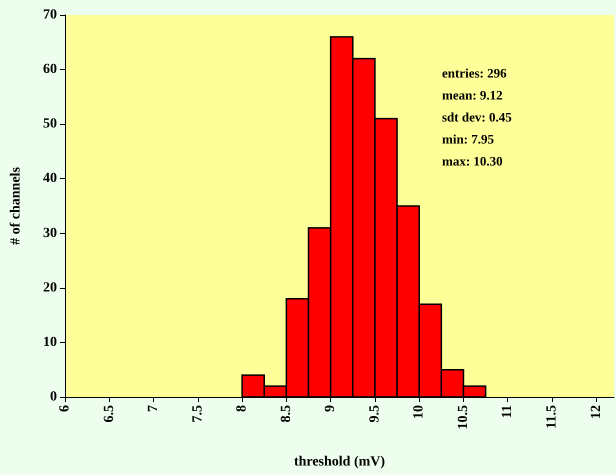 This screenshot has width=616, height=475. What do you see at coordinates (50, 233) in the screenshot?
I see `y-tick-label: 30` at bounding box center [50, 233].